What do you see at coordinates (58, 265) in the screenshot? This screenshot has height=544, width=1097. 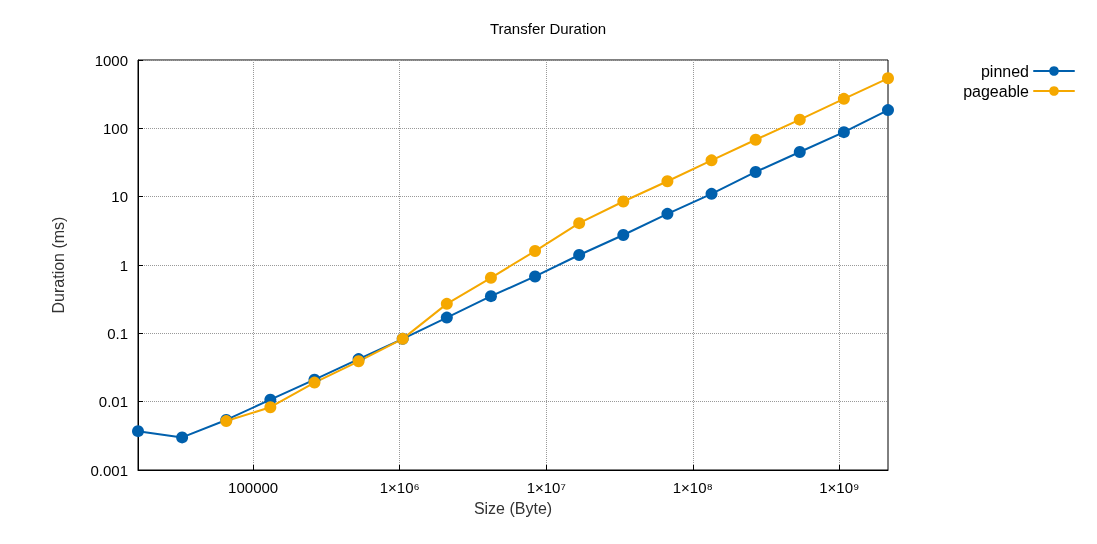 I see `y-axis-title: Duration (ms)` at bounding box center [58, 265].